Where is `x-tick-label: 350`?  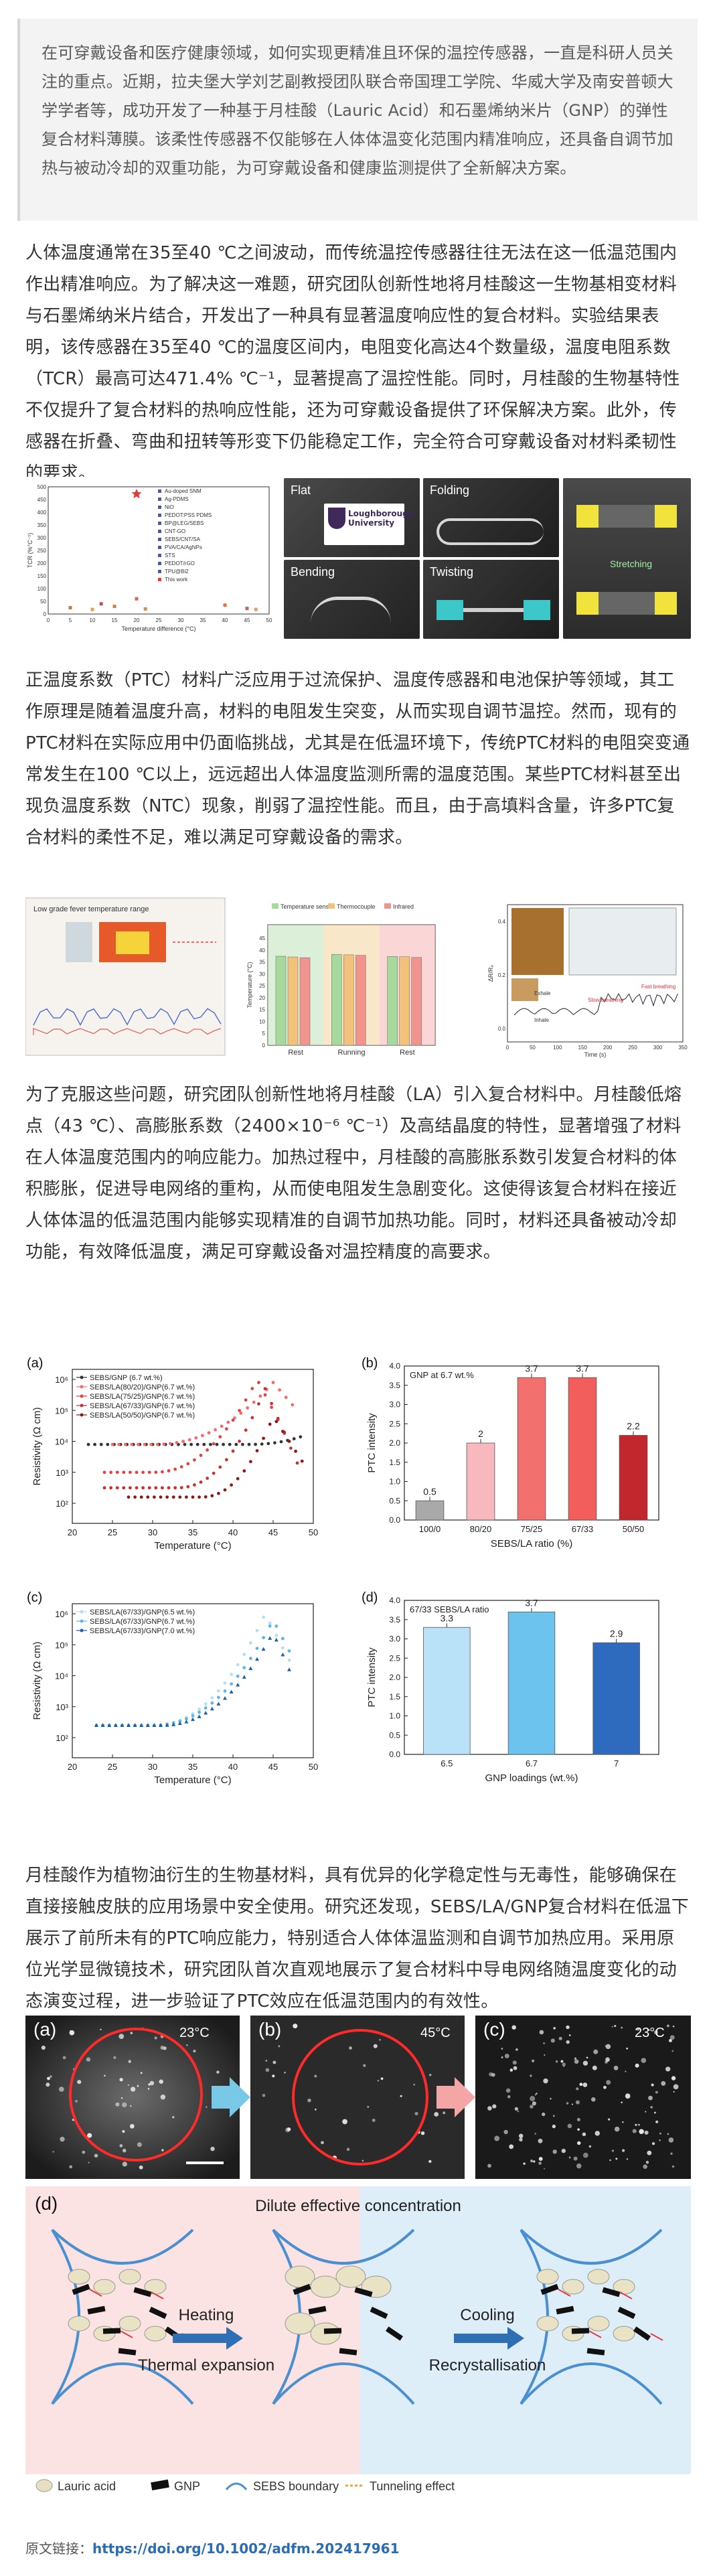 x-tick-label: 350 is located at coordinates (683, 1048).